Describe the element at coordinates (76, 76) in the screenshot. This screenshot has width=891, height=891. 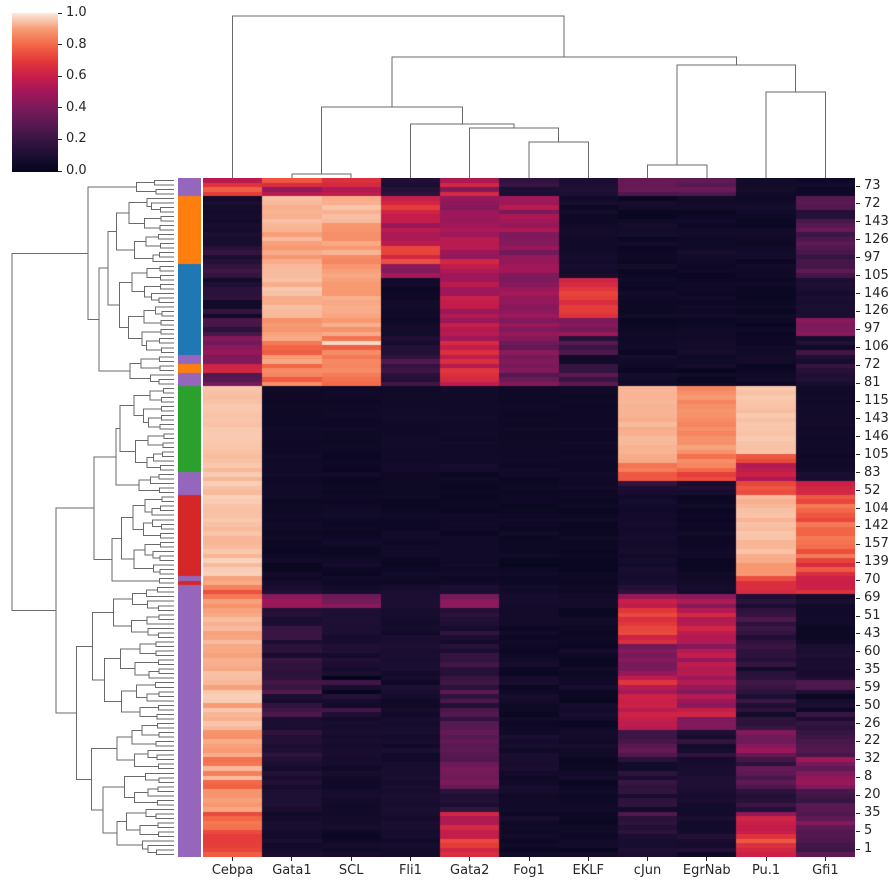
I see `colorbar-tick-label: 0.6` at that location.